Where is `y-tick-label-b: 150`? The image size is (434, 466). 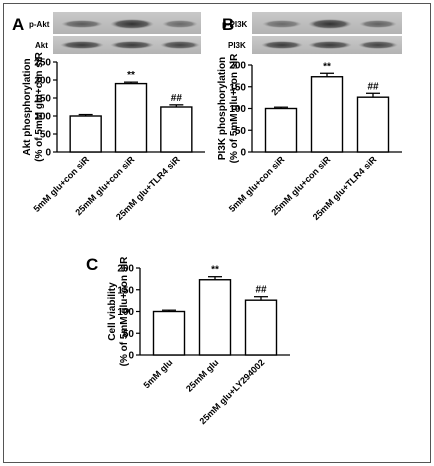
y-tick-label-b: 150 is located at coordinates (237, 87).